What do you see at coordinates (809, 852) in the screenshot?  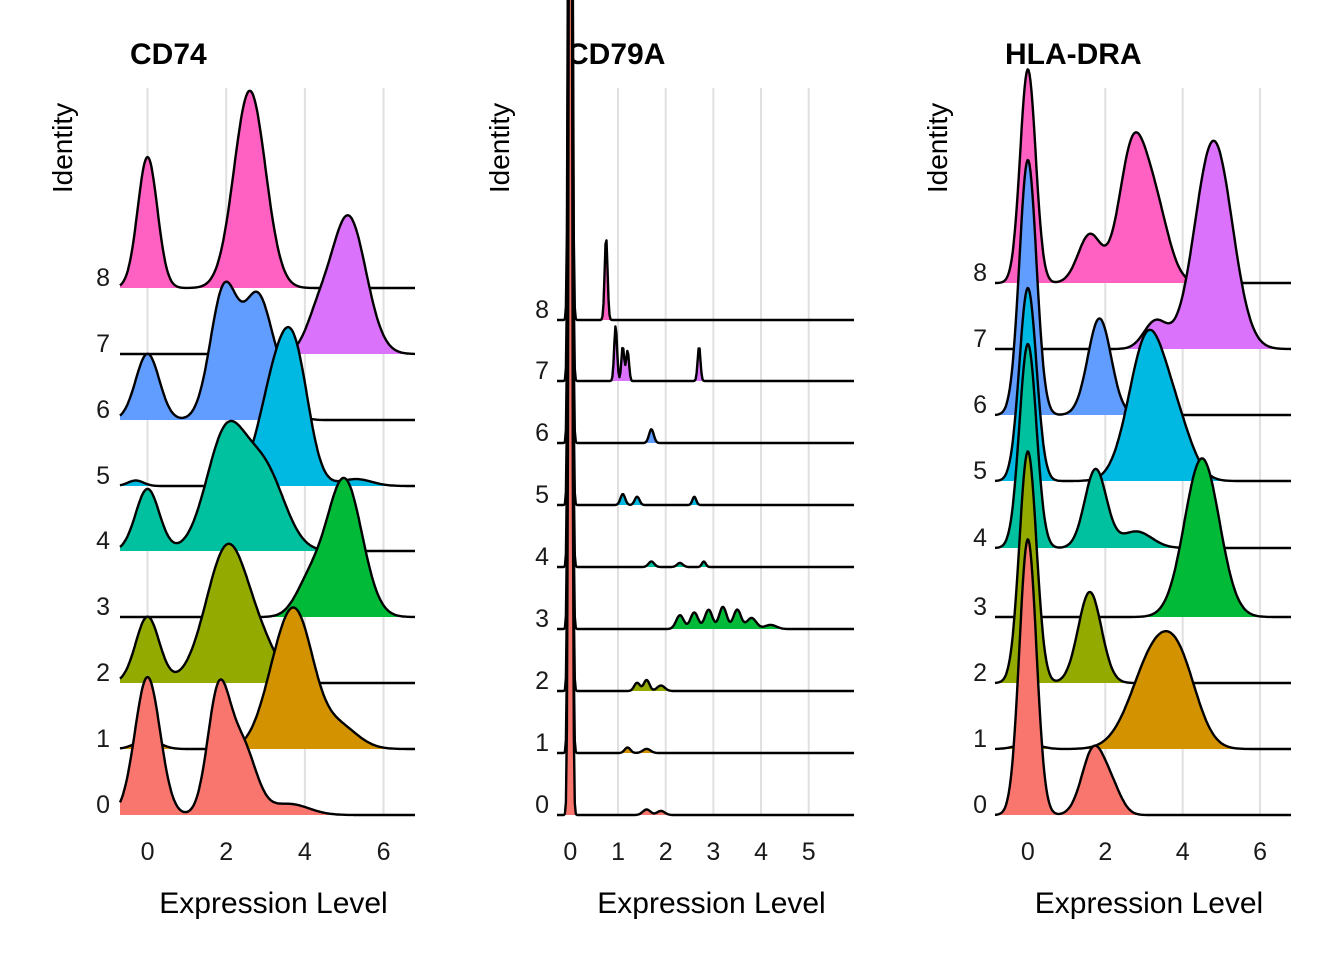 I see `x-tick-label: 5` at bounding box center [809, 852].